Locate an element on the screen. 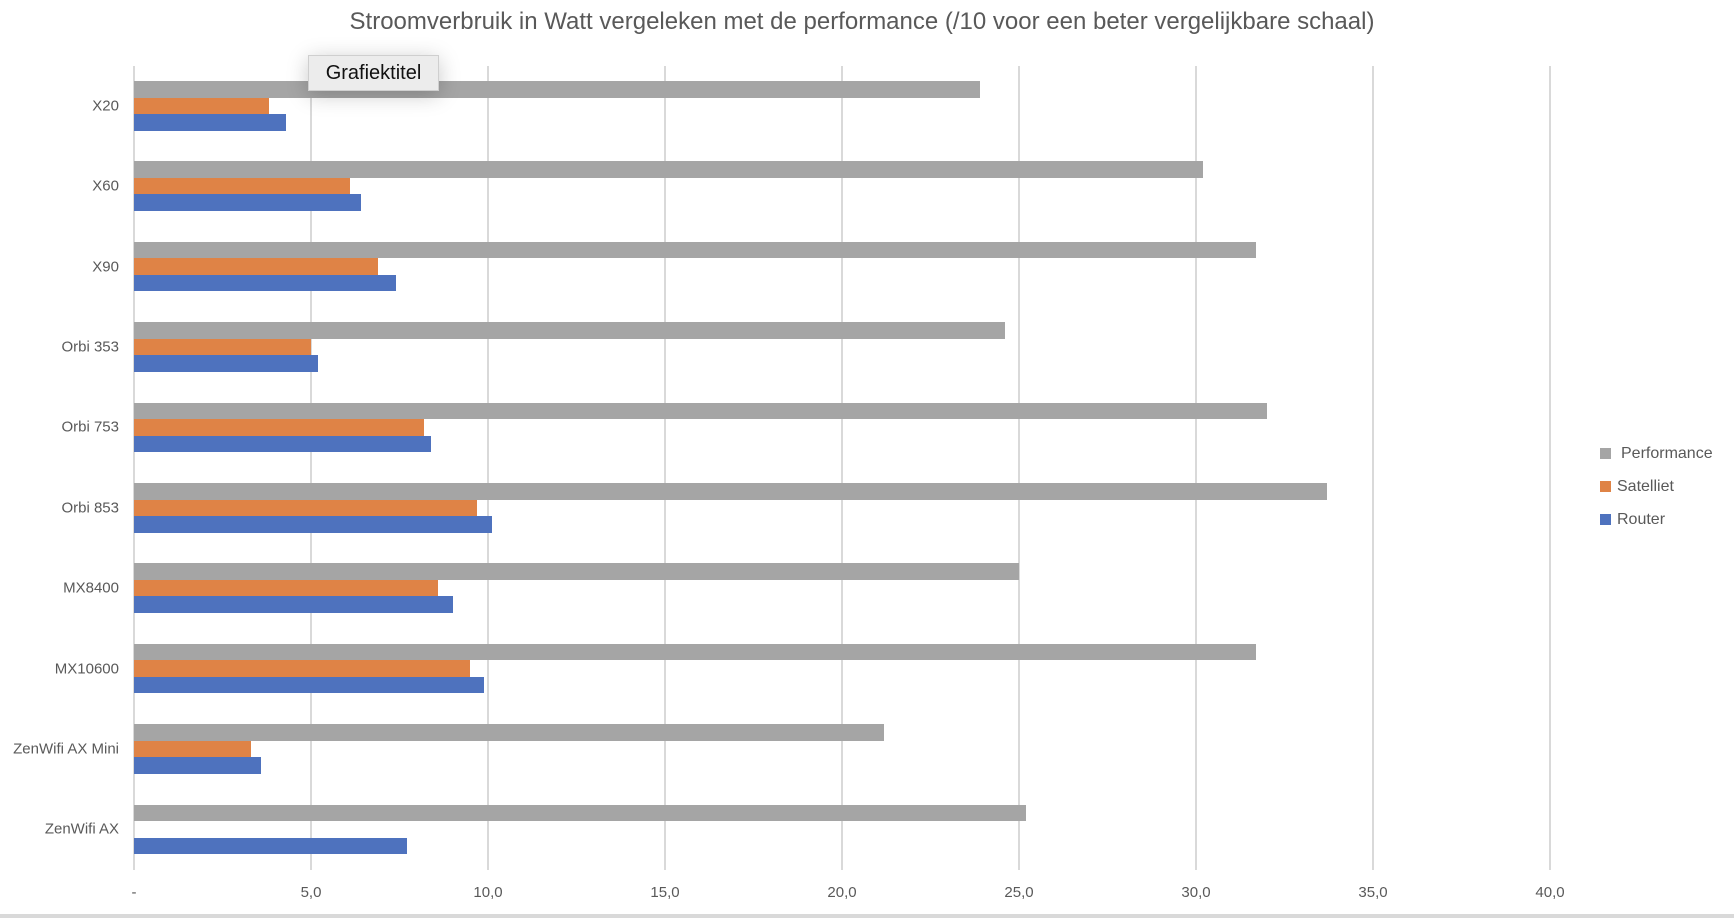  bar-performance-x90 is located at coordinates (695, 250).